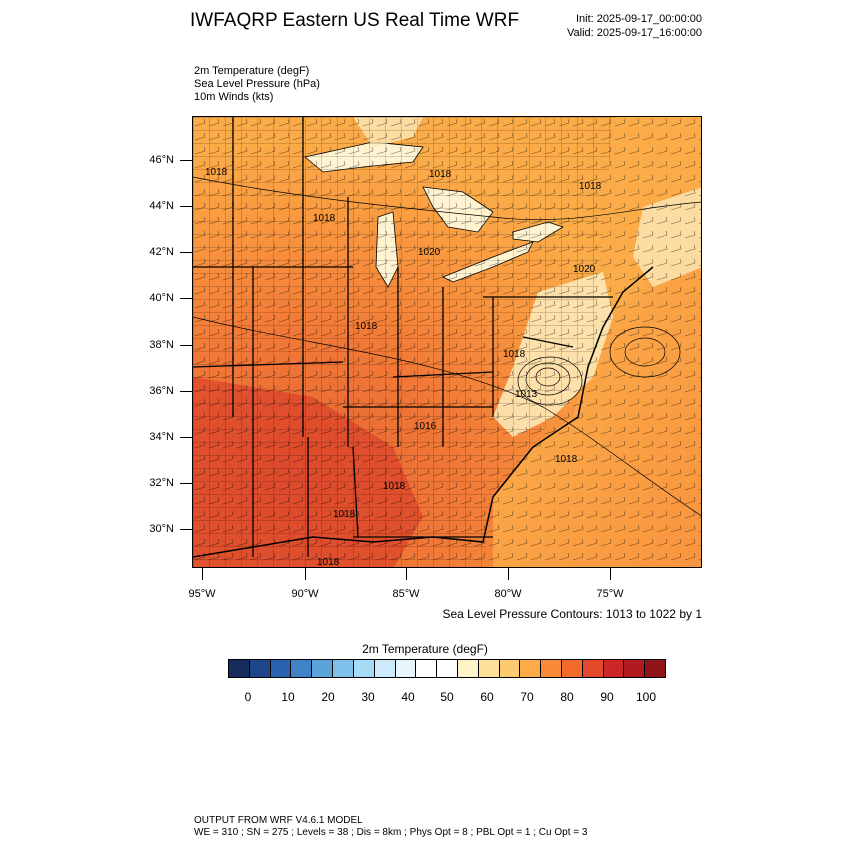 The width and height of the screenshot is (850, 850). What do you see at coordinates (161, 345) in the screenshot?
I see `lat-label: 38°N` at bounding box center [161, 345].